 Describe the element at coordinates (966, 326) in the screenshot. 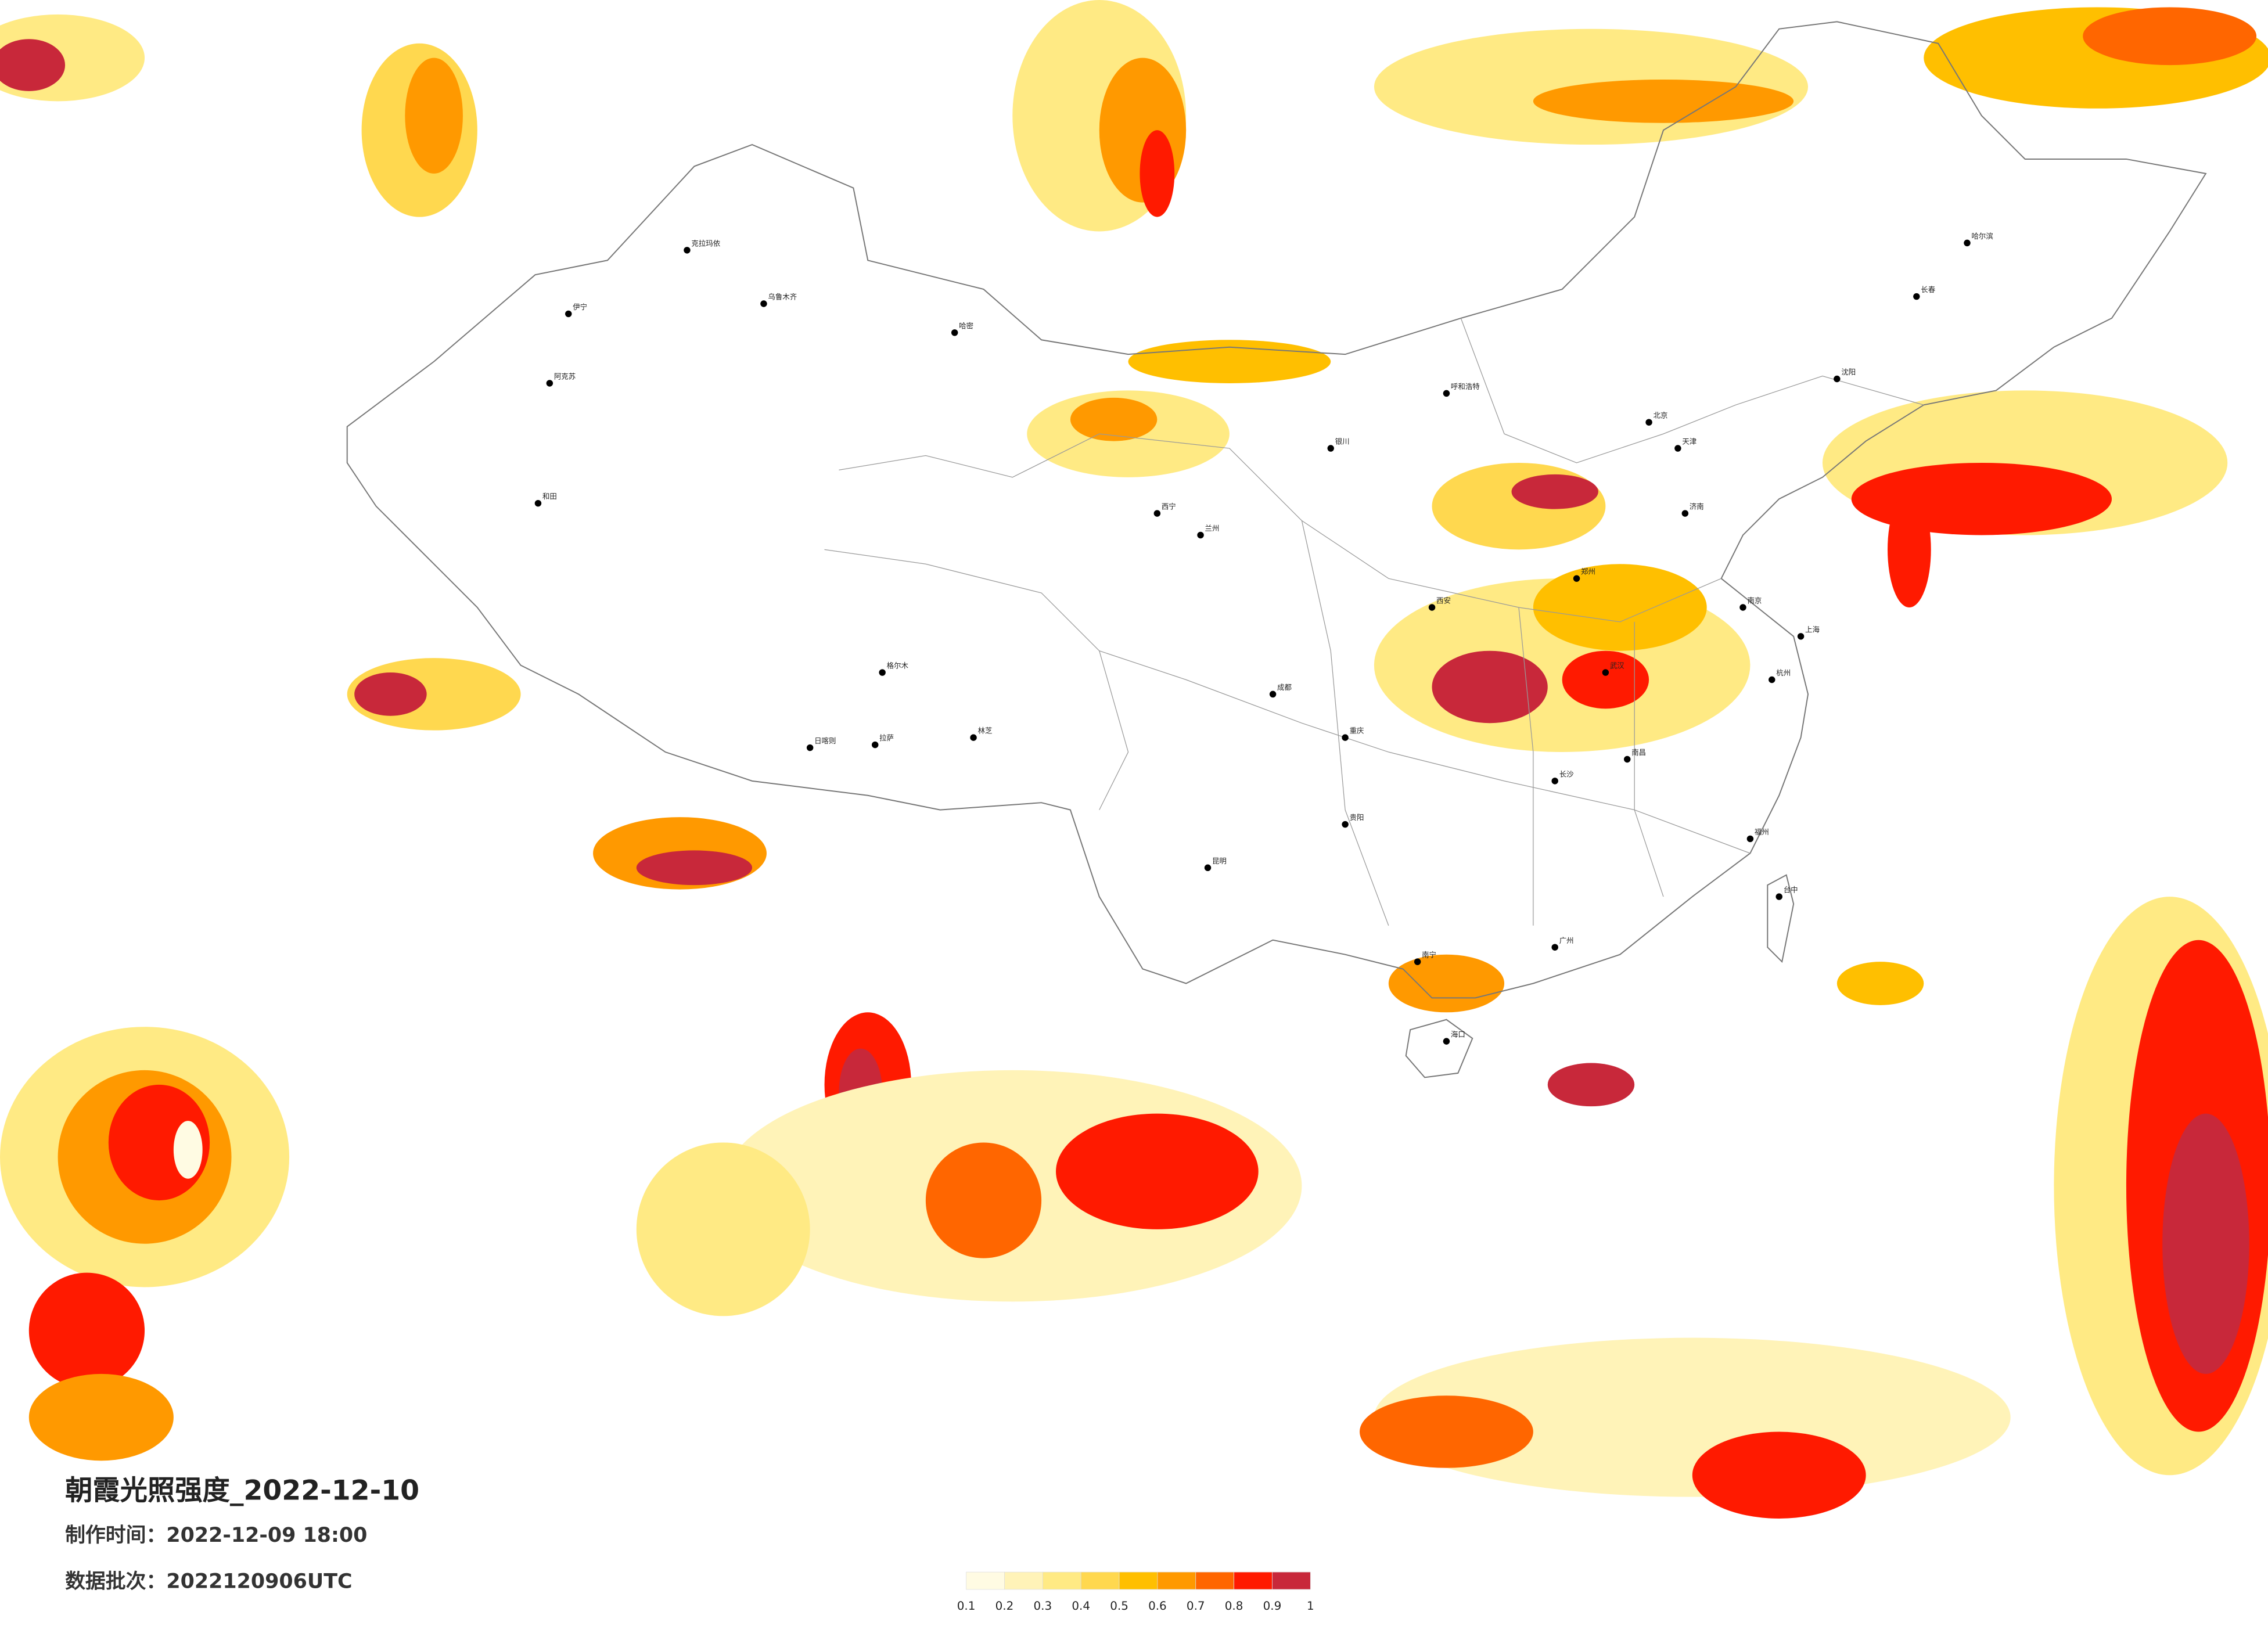

I see `city-label: 哈密` at that location.